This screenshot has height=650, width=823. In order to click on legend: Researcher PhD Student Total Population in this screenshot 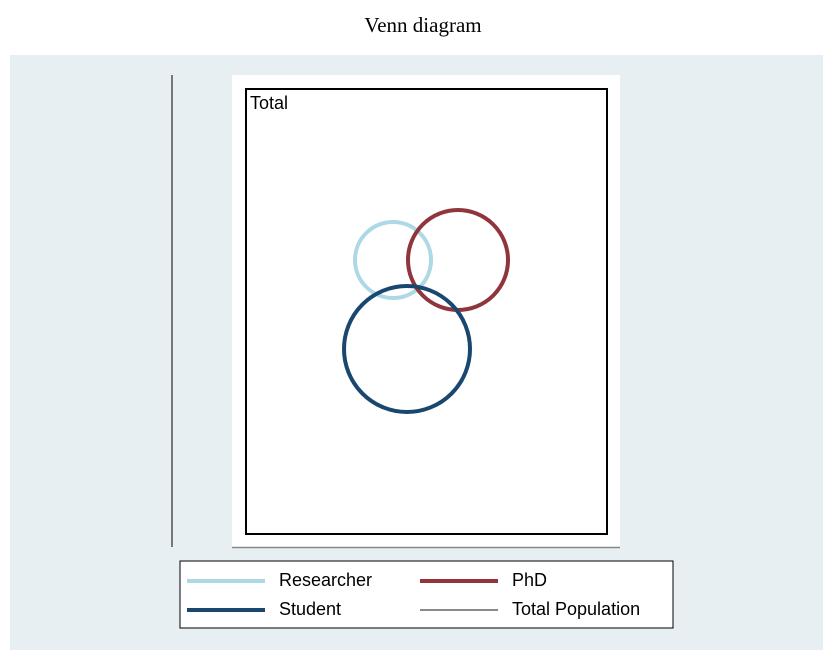, I will do `click(413, 594)`.